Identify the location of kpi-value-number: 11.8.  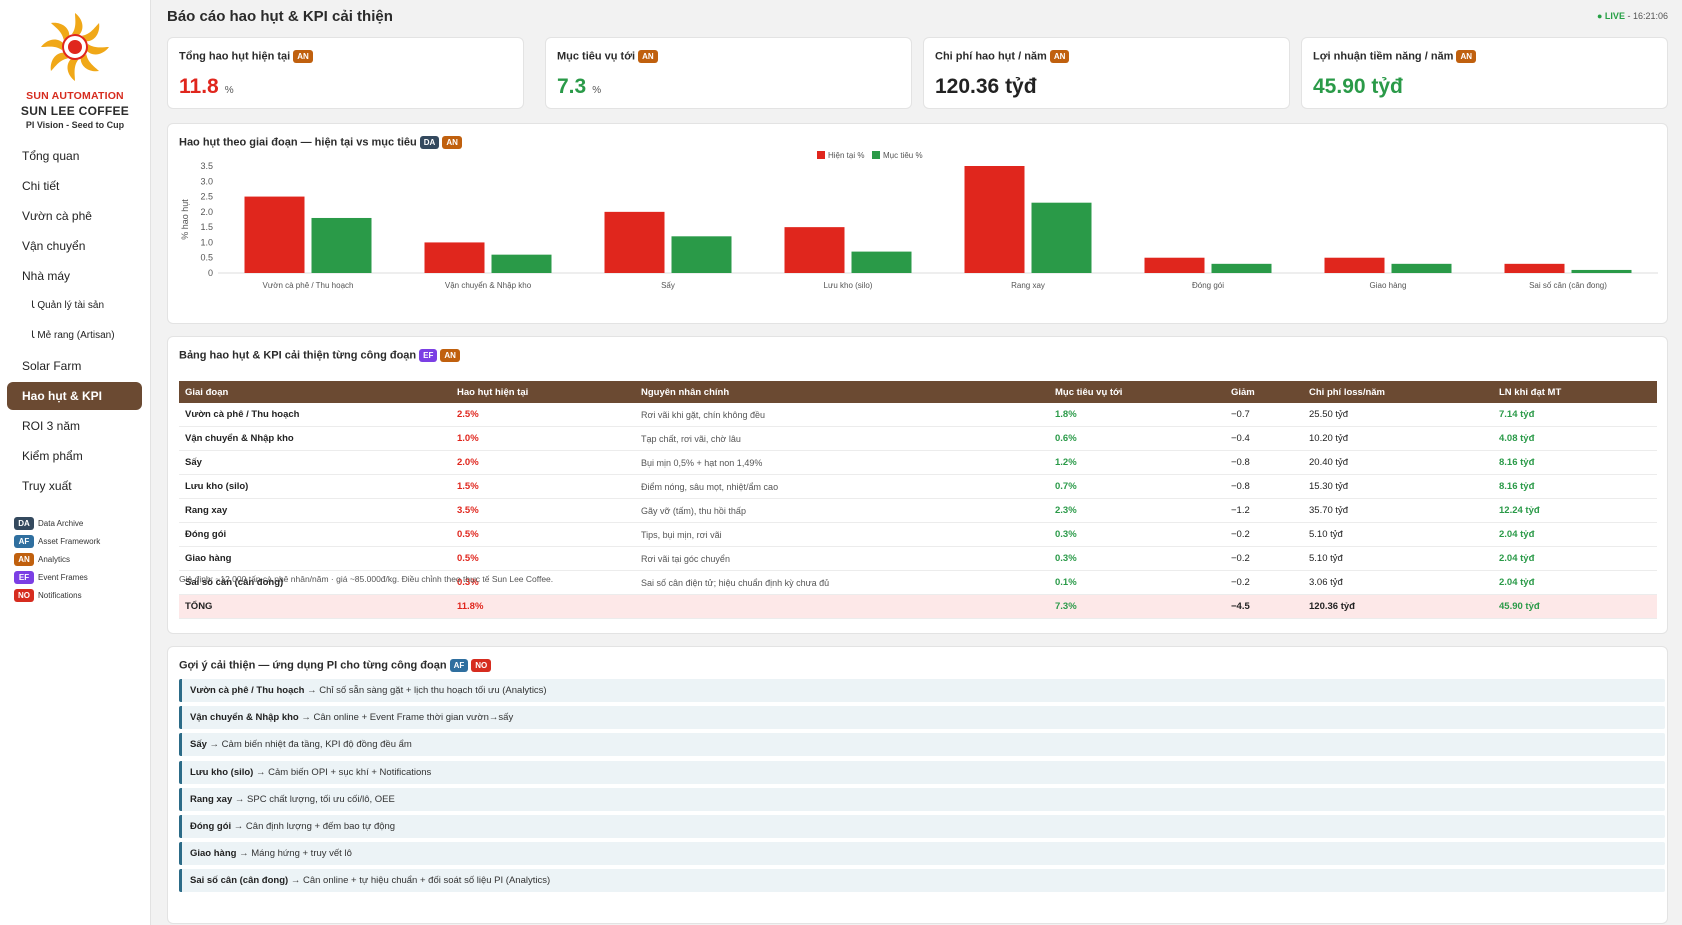
(199, 86).